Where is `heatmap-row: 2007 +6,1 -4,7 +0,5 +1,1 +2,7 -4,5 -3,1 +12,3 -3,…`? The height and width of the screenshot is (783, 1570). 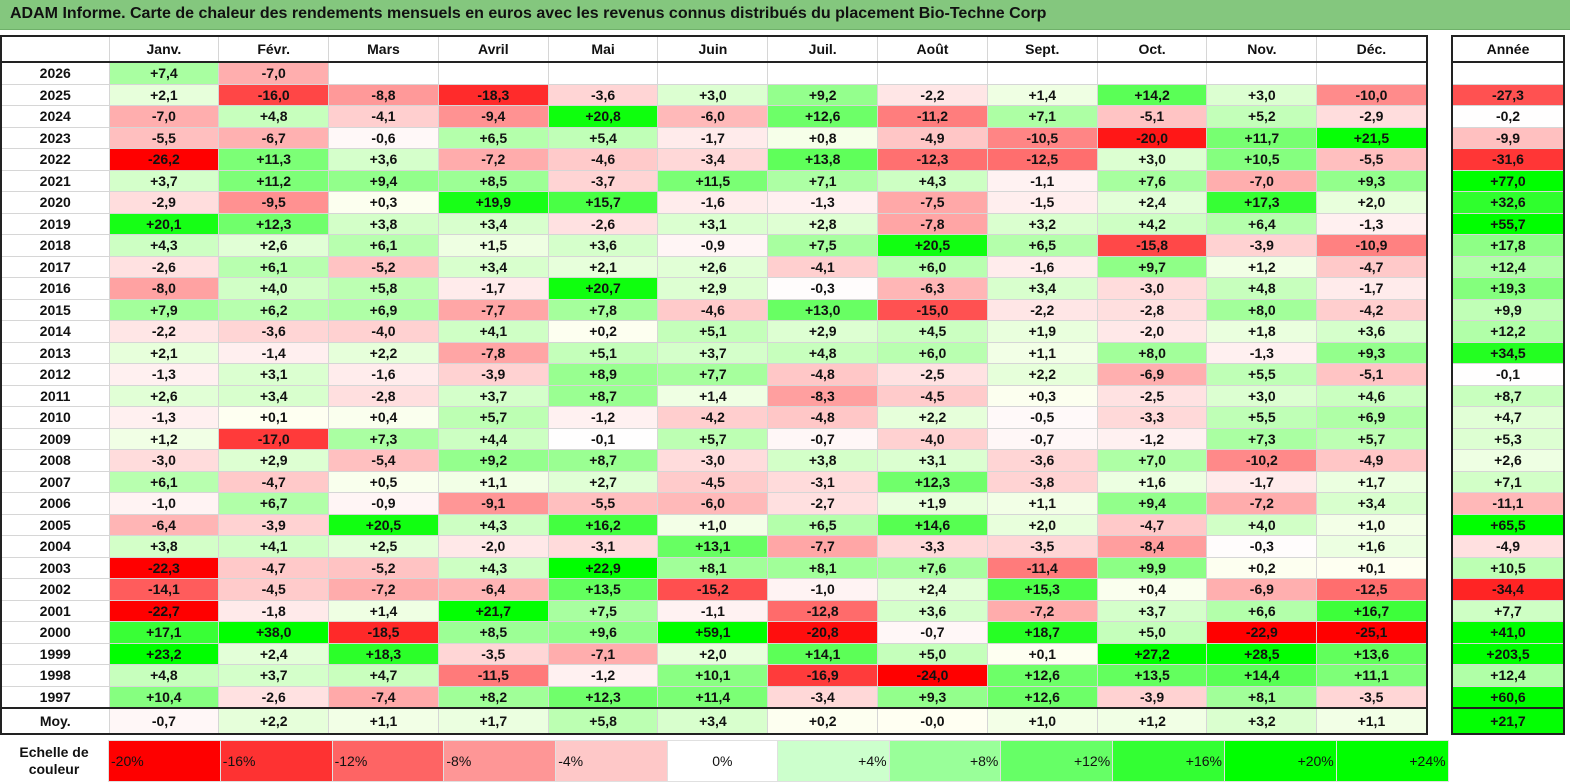
heatmap-row: 2007 +6,1 -4,7 +0,5 +1,1 +2,7 -4,5 -3,1 +12,3 -3,… is located at coordinates (714, 481).